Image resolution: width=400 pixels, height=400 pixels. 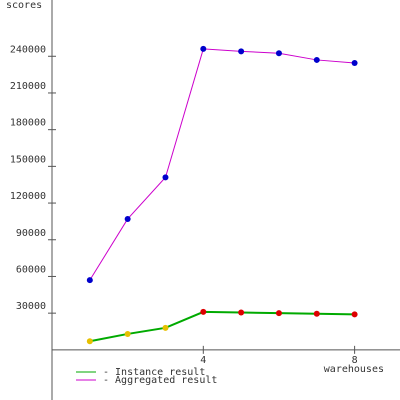 I want to click on legend-label: - Aggregated result, so click(x=160, y=380).